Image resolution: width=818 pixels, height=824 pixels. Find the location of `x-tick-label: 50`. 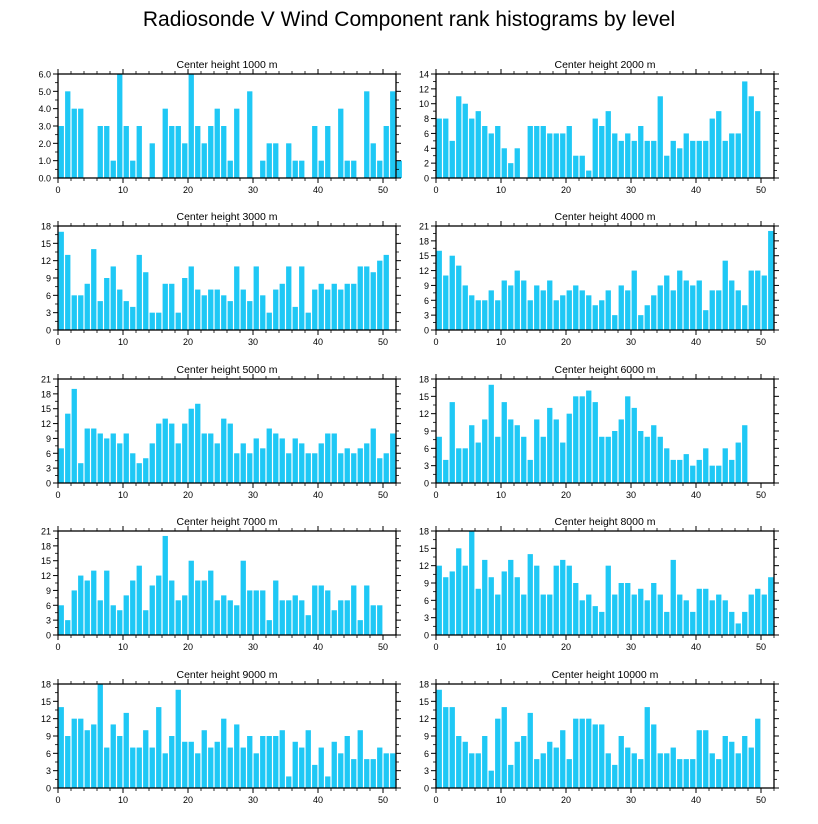

x-tick-label: 50 is located at coordinates (383, 800).